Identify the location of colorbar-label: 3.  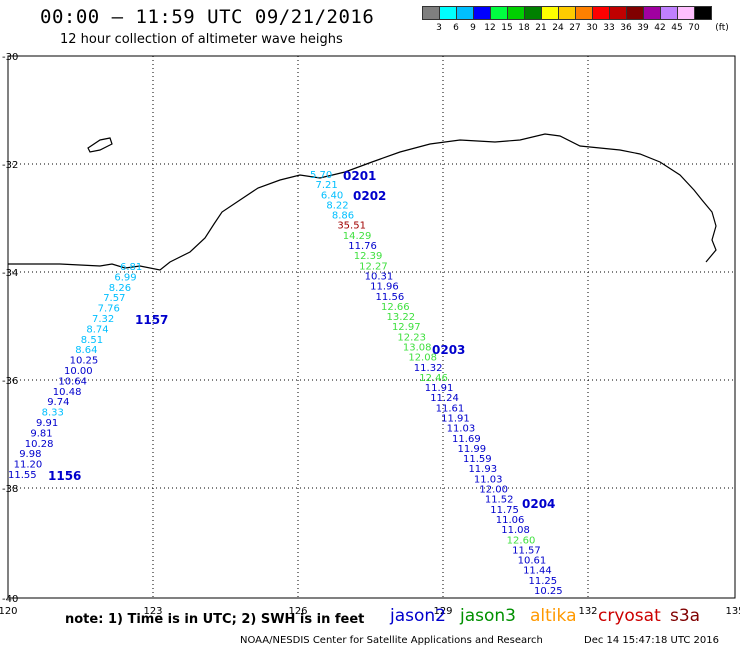
(439, 28).